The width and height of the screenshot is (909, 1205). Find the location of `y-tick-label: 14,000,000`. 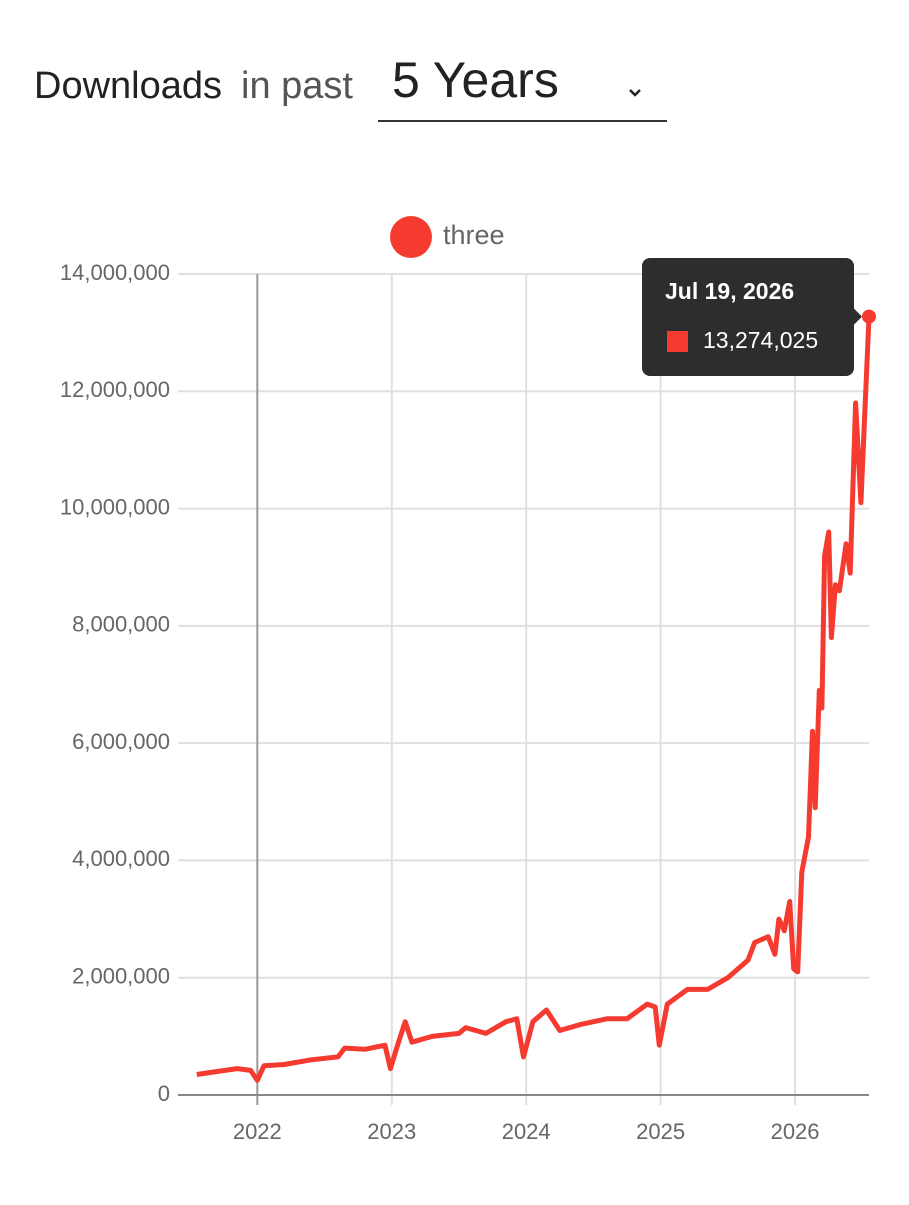

y-tick-label: 14,000,000 is located at coordinates (115, 272).